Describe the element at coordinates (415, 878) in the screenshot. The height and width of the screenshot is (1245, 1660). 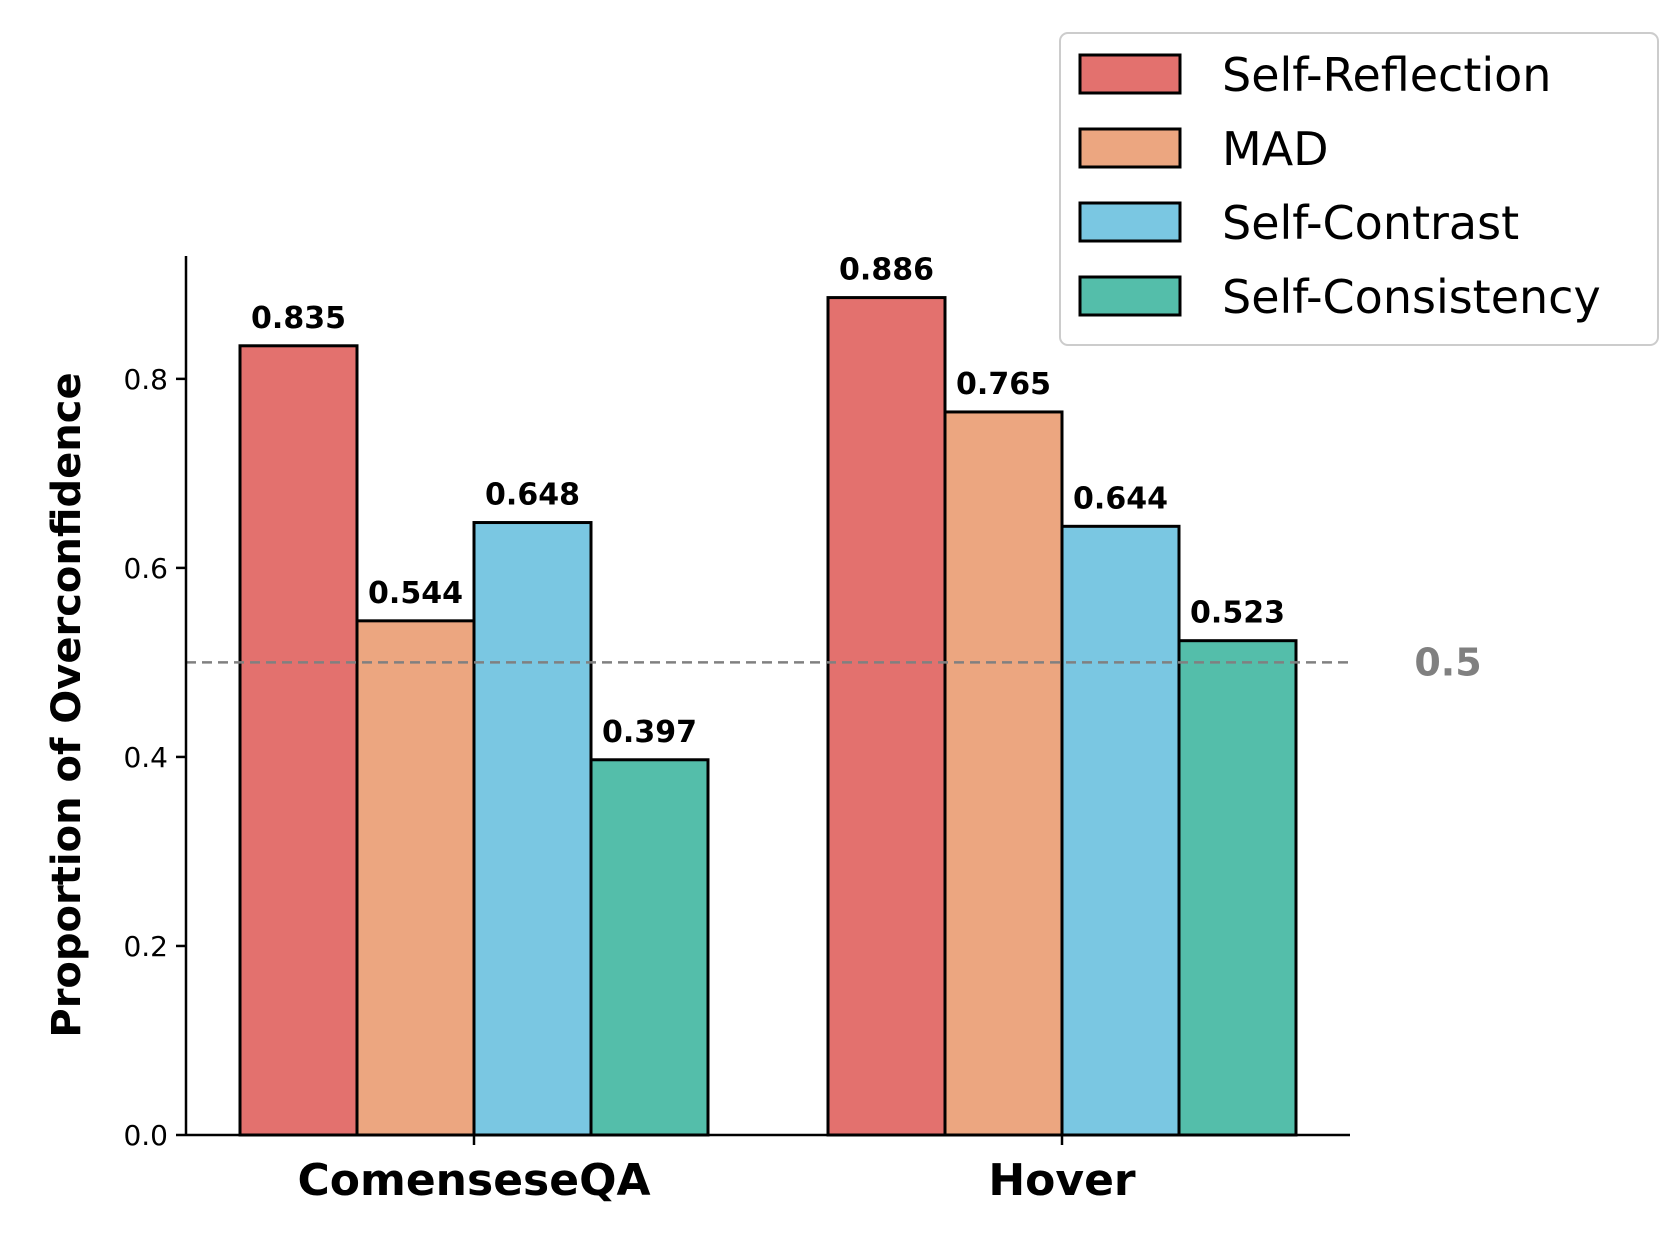
I see `bar-mad-comenseseqa` at that location.